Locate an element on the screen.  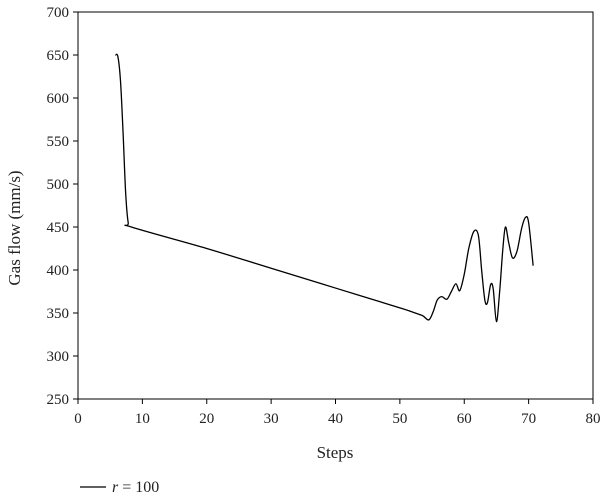
y-tick-label: 350 is located at coordinates (58, 314).